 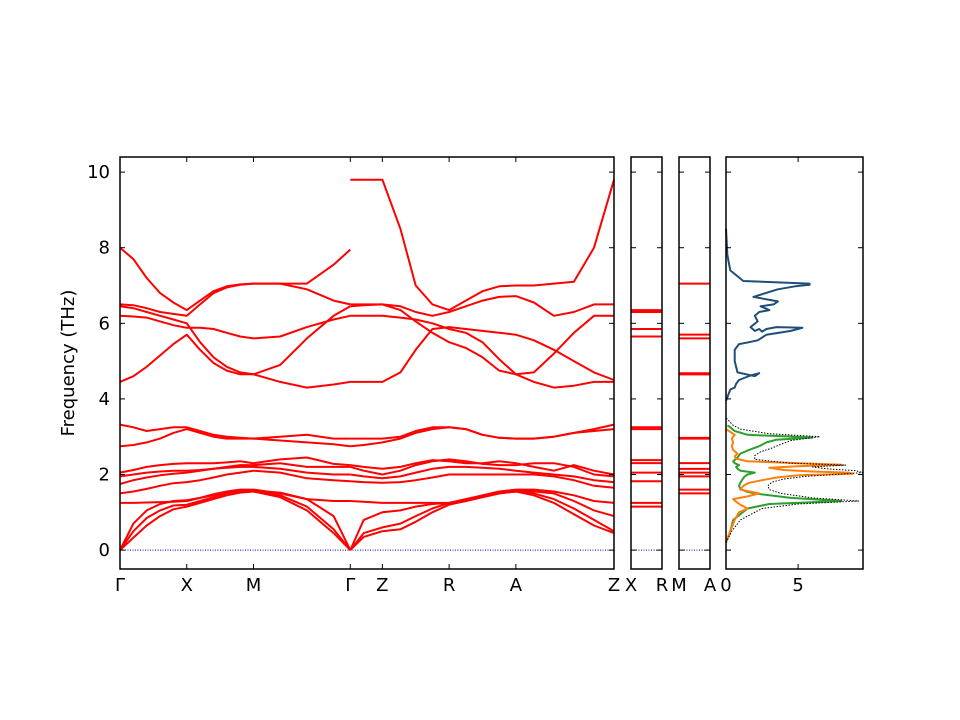 What do you see at coordinates (104, 399) in the screenshot?
I see `y-tick-label: 4` at bounding box center [104, 399].